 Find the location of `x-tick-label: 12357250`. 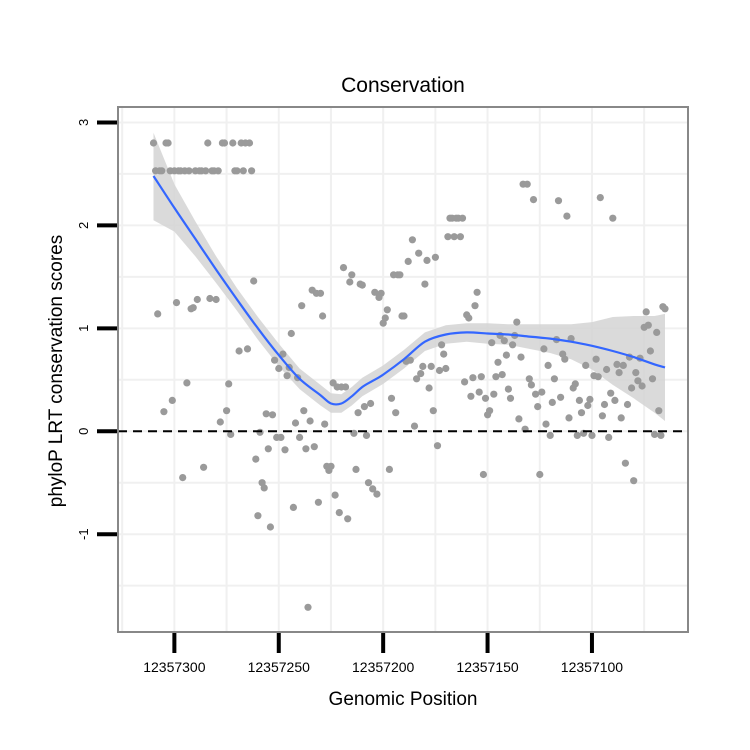

x-tick-label: 12357250 is located at coordinates (279, 667).